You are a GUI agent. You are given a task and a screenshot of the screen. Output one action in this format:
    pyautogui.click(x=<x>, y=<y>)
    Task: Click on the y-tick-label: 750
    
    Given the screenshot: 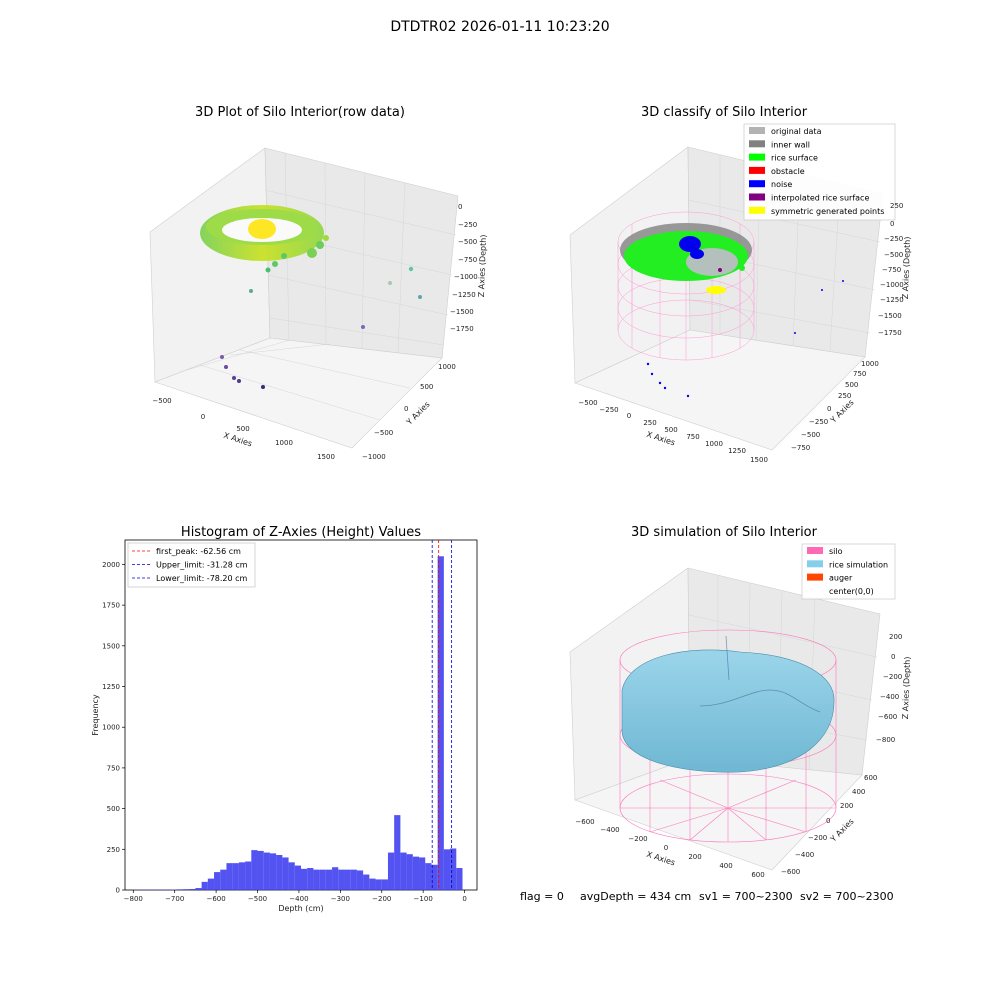 What is the action you would take?
    pyautogui.click(x=859, y=374)
    